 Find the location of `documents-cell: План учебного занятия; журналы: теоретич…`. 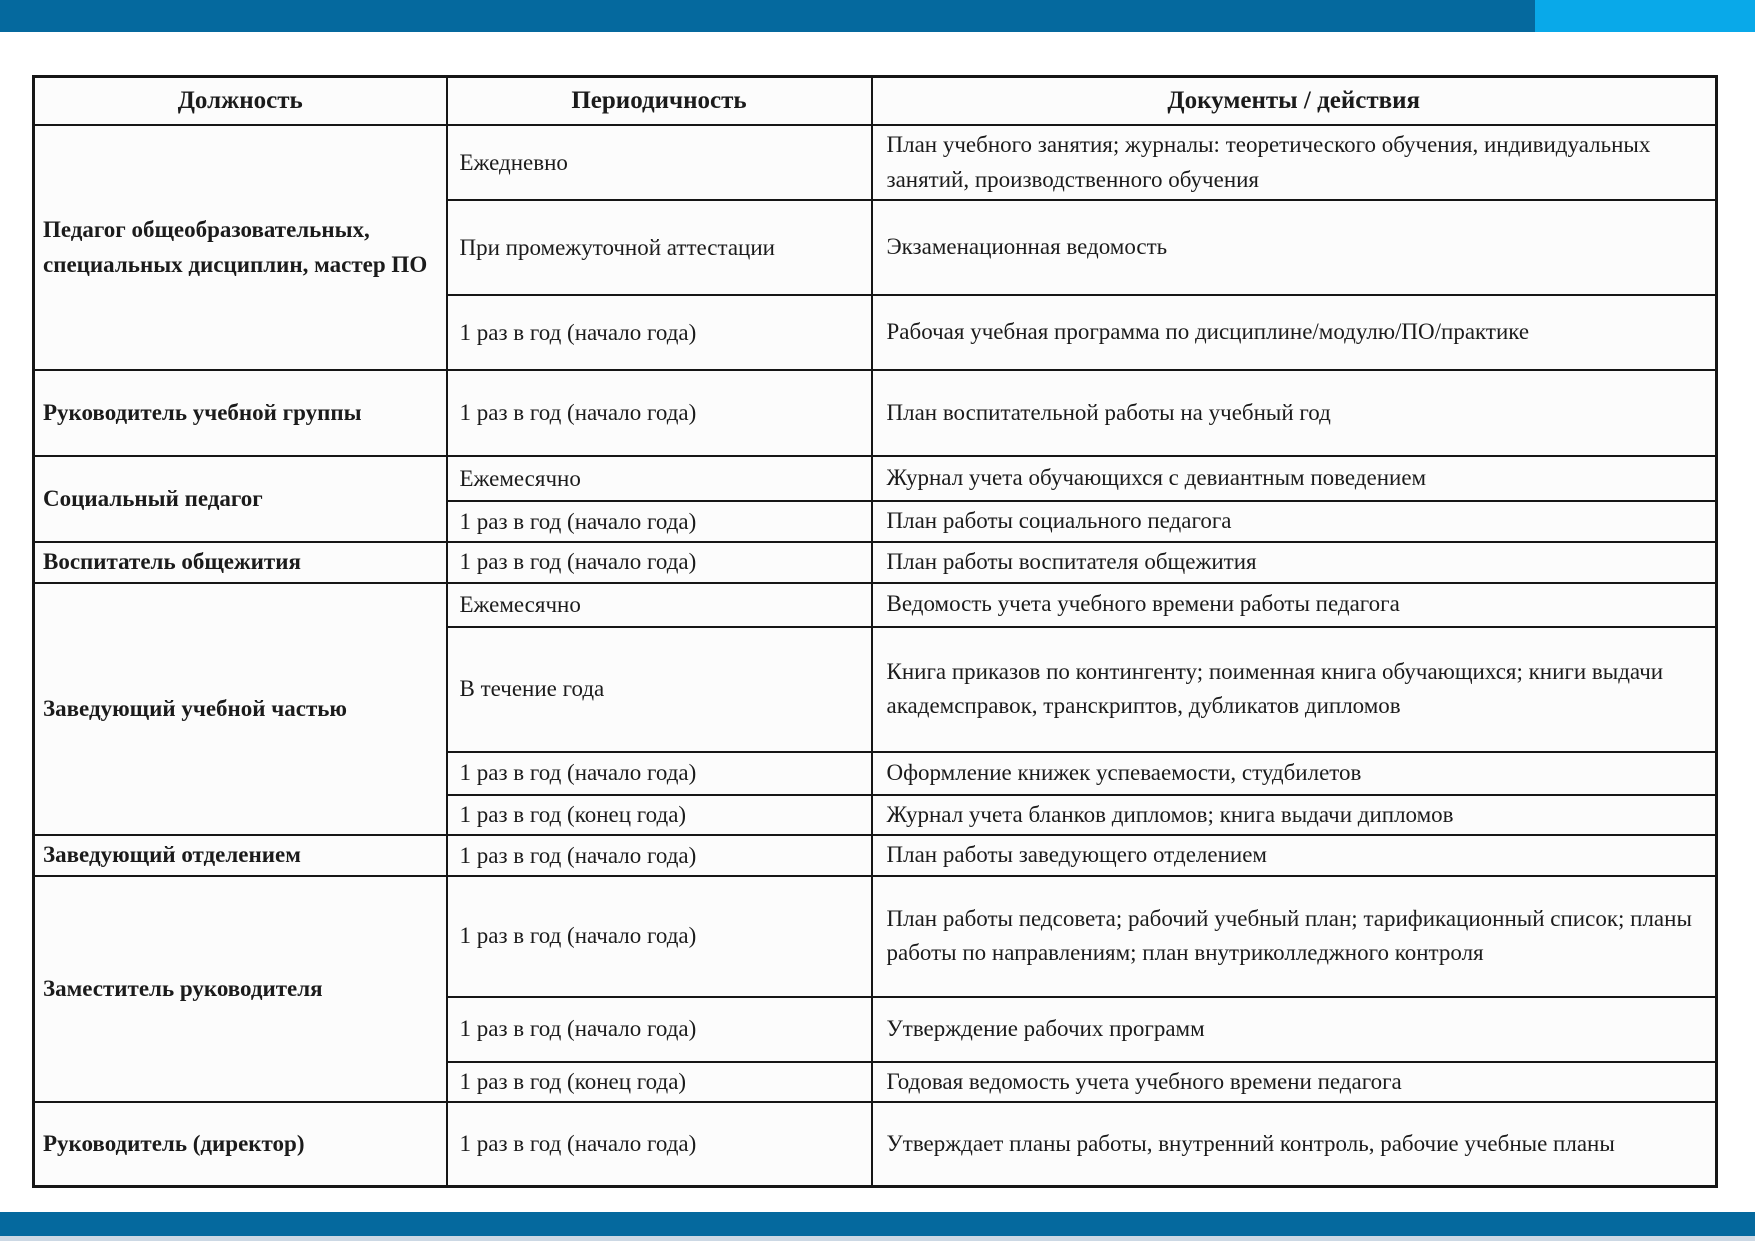

documents-cell: План учебного занятия; журналы: теоретич… is located at coordinates (1294, 162).